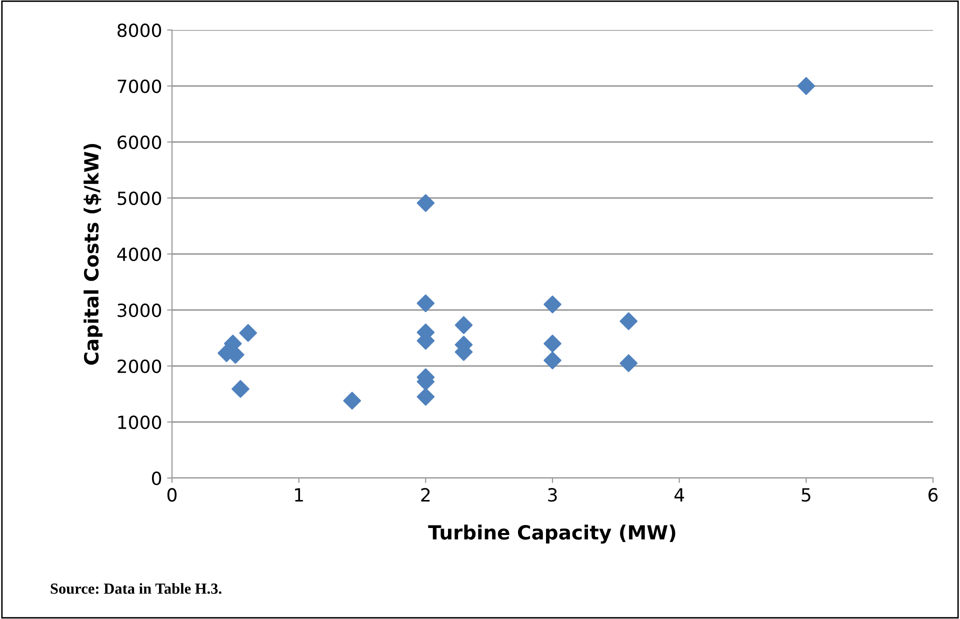  What do you see at coordinates (172, 495) in the screenshot?
I see `x-tick-label: 0` at bounding box center [172, 495].